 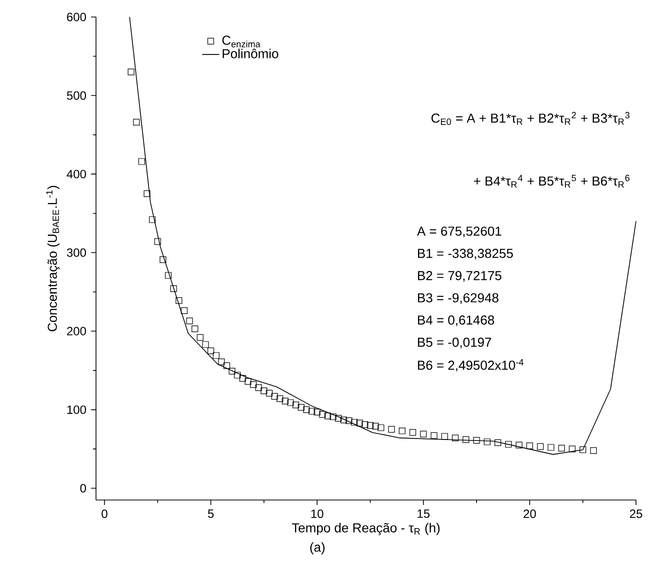 What do you see at coordinates (424, 514) in the screenshot?
I see `x-tick-label: 15` at bounding box center [424, 514].